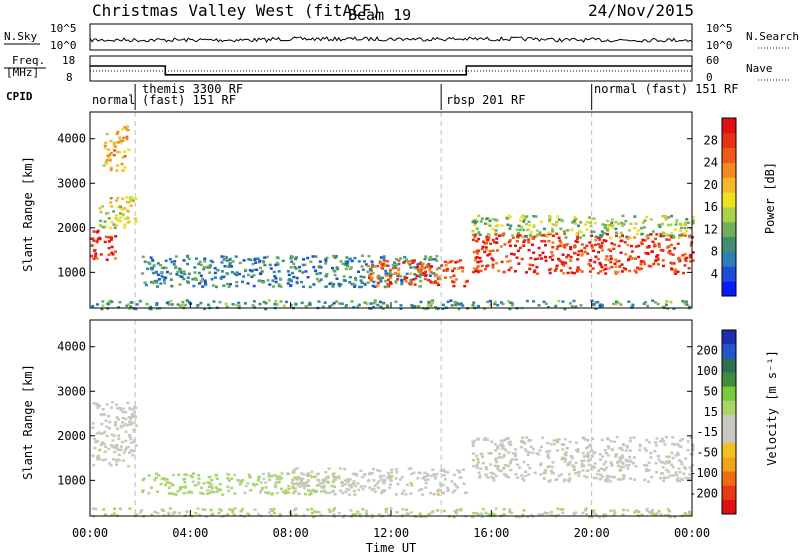 The width and height of the screenshot is (800, 554). Describe the element at coordinates (71, 436) in the screenshot. I see `y-tick-label: 2000` at that location.